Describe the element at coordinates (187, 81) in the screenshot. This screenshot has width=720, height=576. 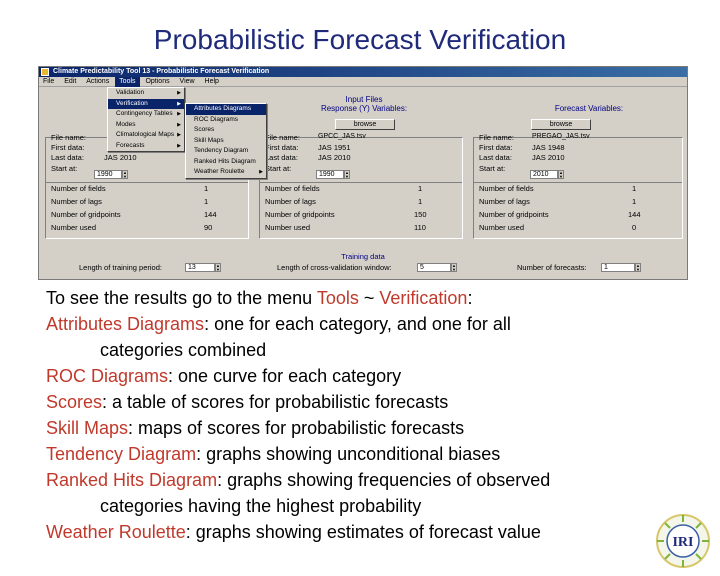
I see `menu-view: View` at that location.